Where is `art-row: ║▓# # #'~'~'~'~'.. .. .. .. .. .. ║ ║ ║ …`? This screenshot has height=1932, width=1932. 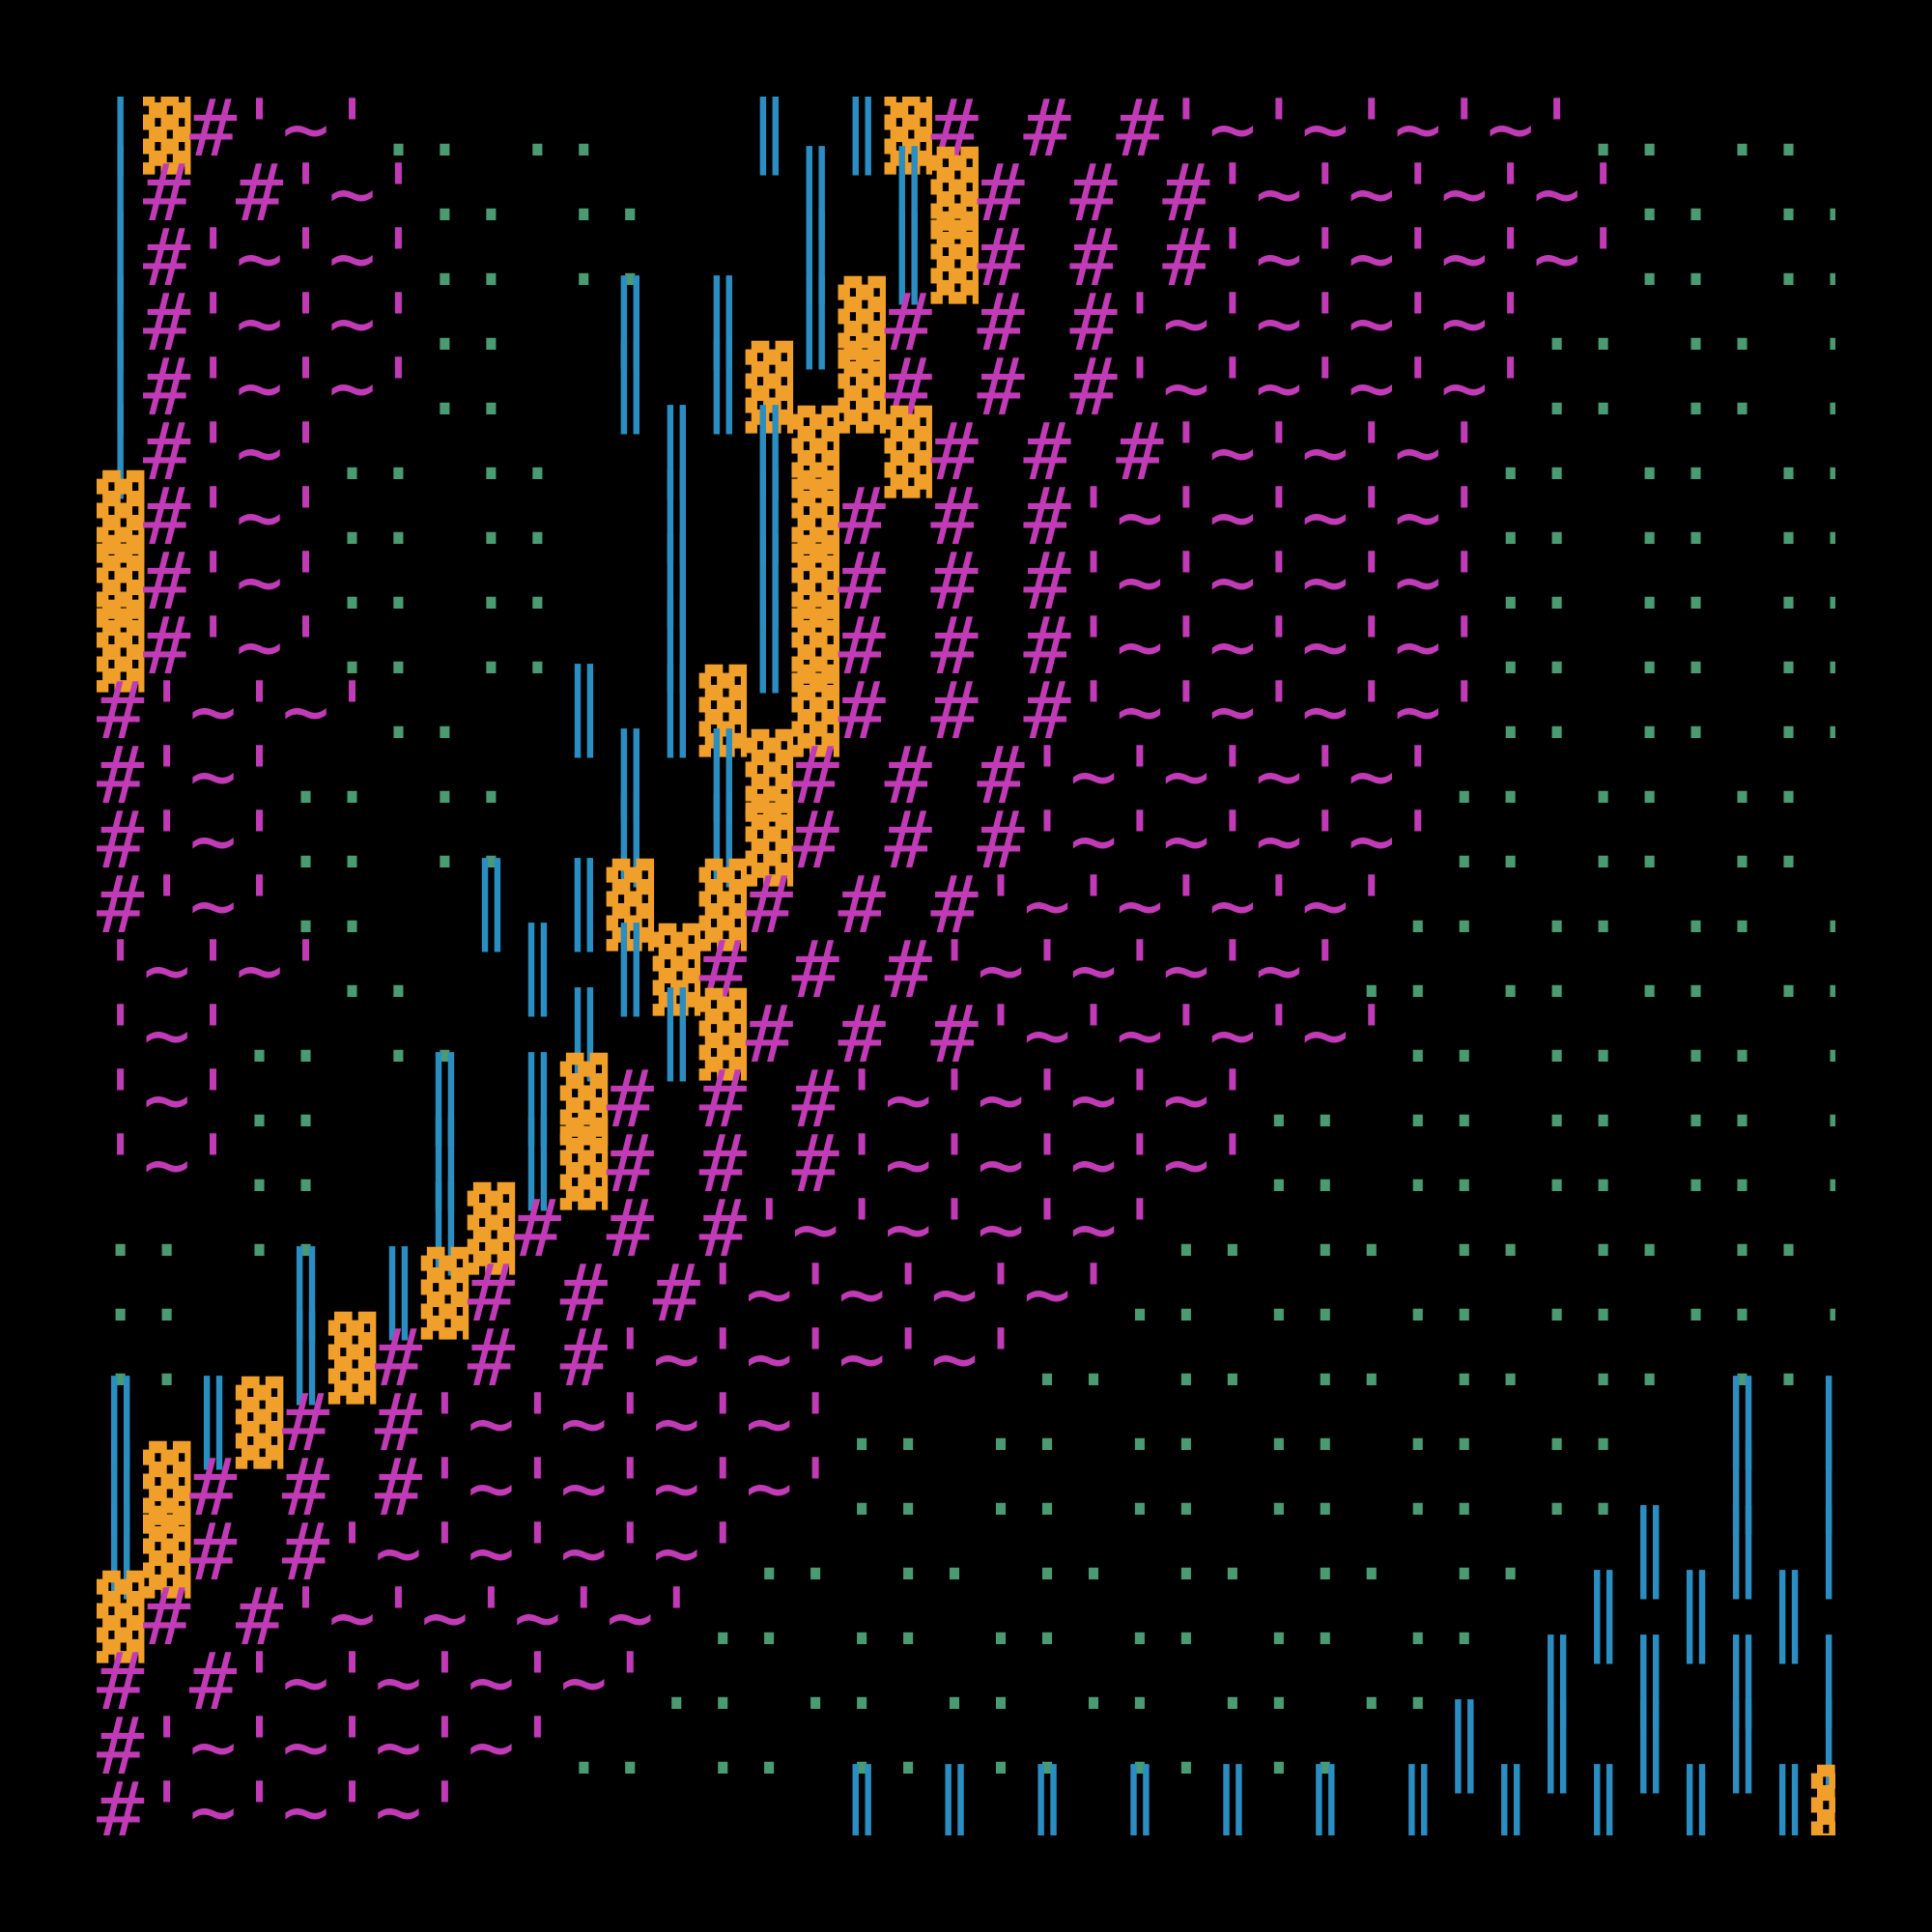
art-row: ║▓# # #'~'~'~'~'.. .. .. .. .. .. ║ ║ ║ … is located at coordinates (966, 1488).